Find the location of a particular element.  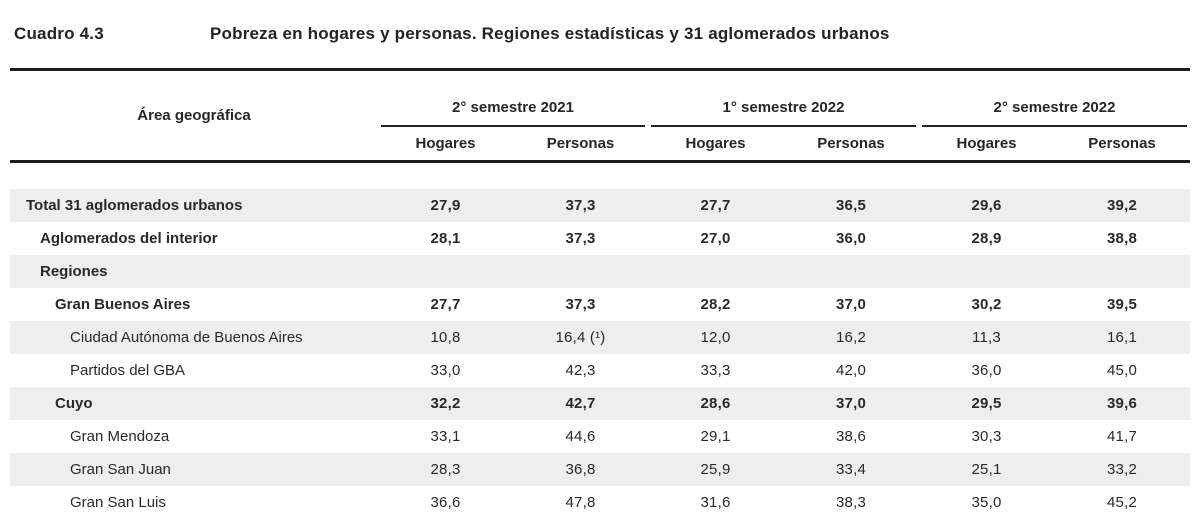

cell-value: 10,8 is located at coordinates (445, 337).